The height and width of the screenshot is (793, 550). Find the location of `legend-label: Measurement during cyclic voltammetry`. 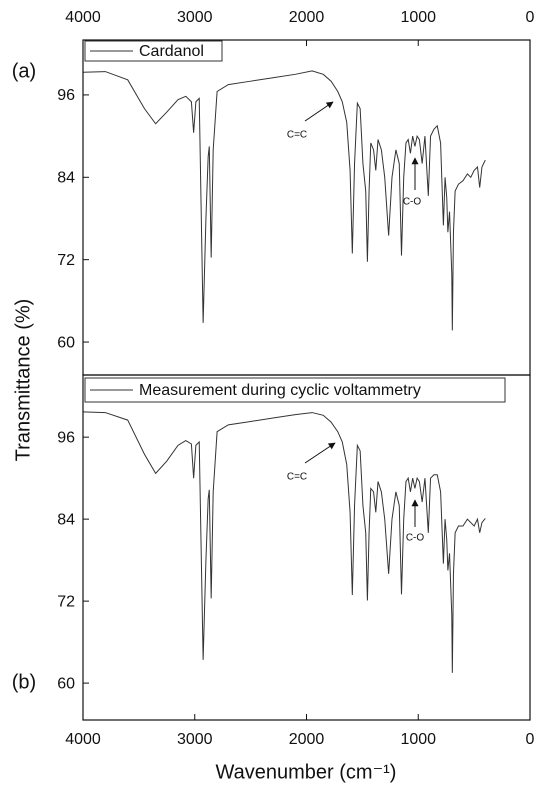

legend-label: Measurement during cyclic voltammetry is located at coordinates (280, 390).